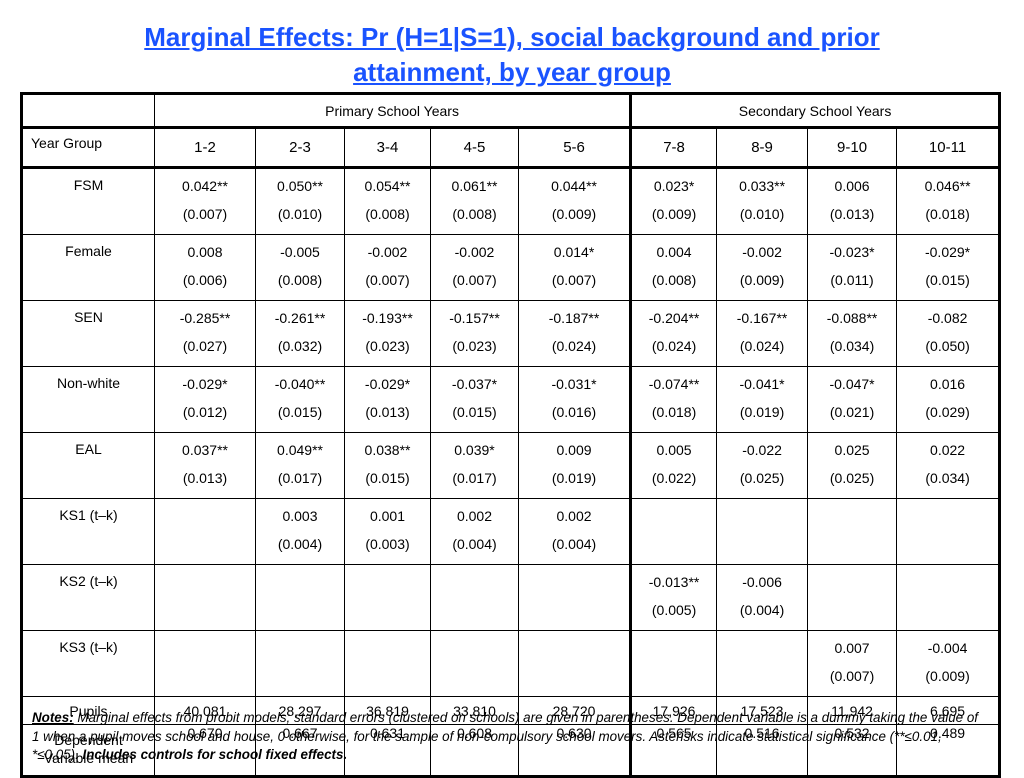  What do you see at coordinates (88, 710) in the screenshot?
I see `row-label: Pupils` at bounding box center [88, 710].